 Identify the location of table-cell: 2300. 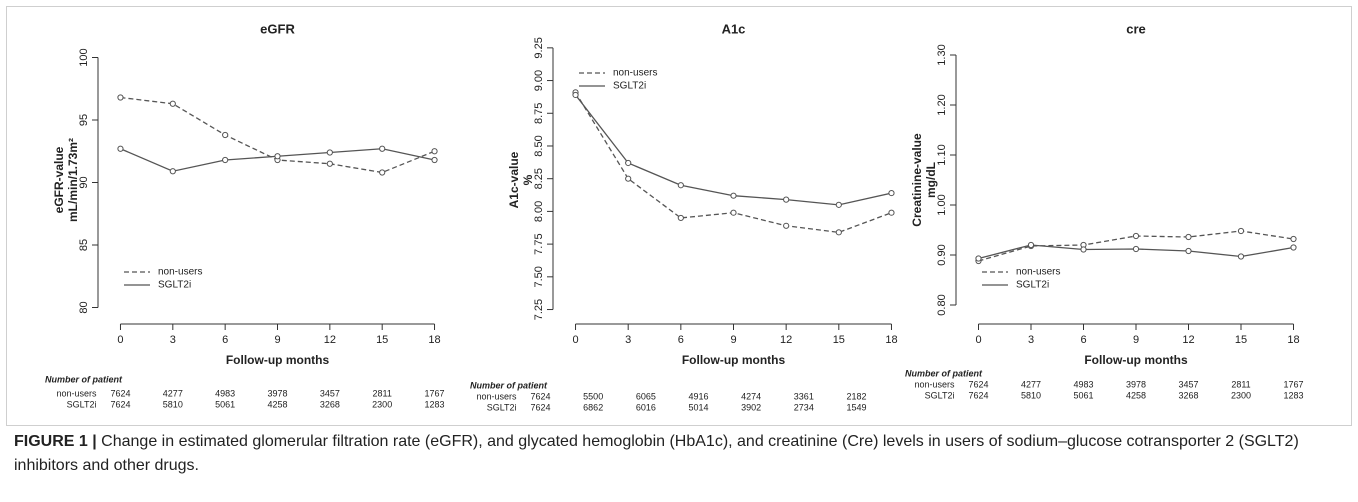
(1241, 395).